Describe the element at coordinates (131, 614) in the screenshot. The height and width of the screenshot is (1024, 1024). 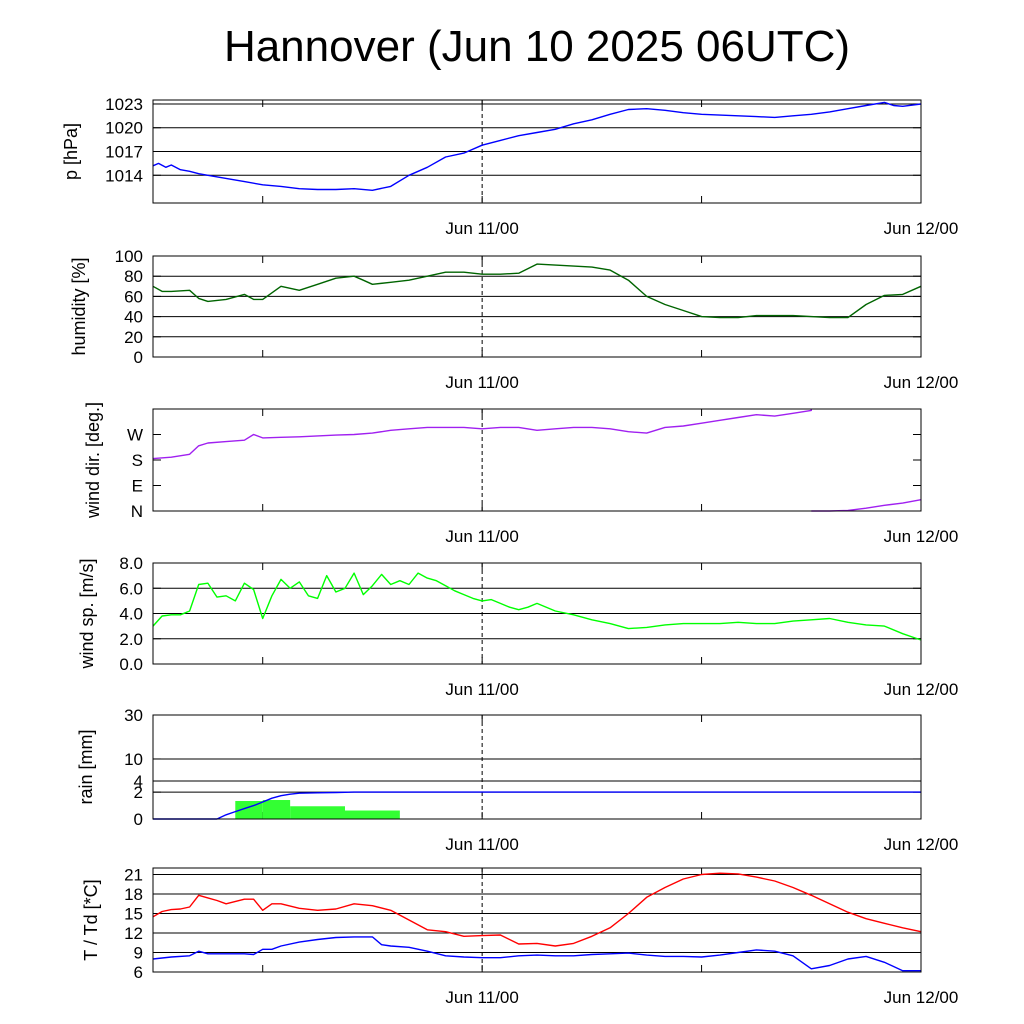
I see `y-tick-label: 4.0` at that location.